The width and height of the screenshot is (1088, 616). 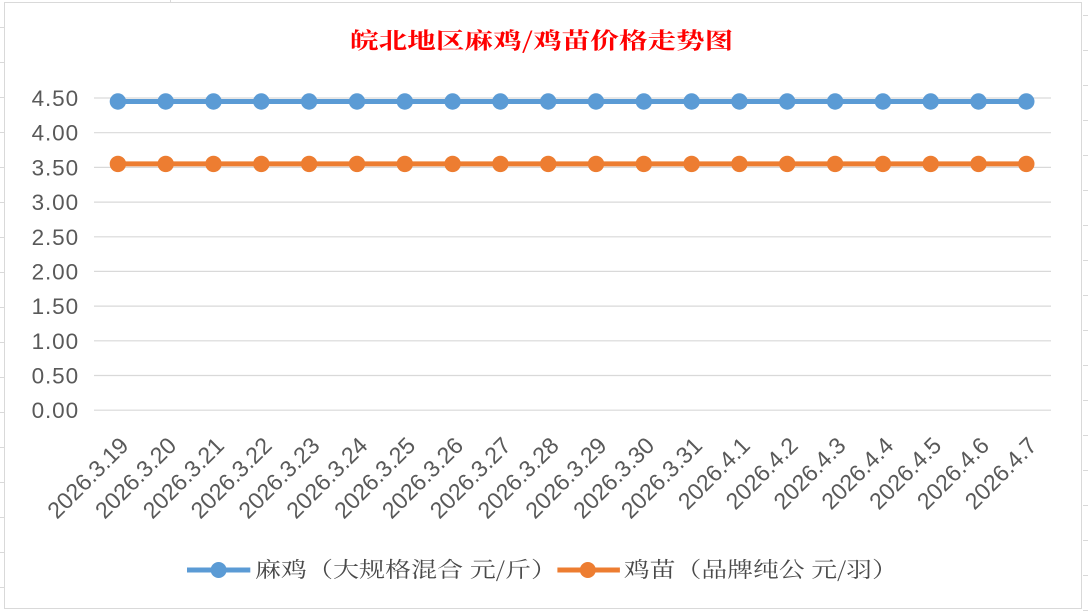 What do you see at coordinates (55, 410) in the screenshot?
I see `svg-text: 0.00` at bounding box center [55, 410].